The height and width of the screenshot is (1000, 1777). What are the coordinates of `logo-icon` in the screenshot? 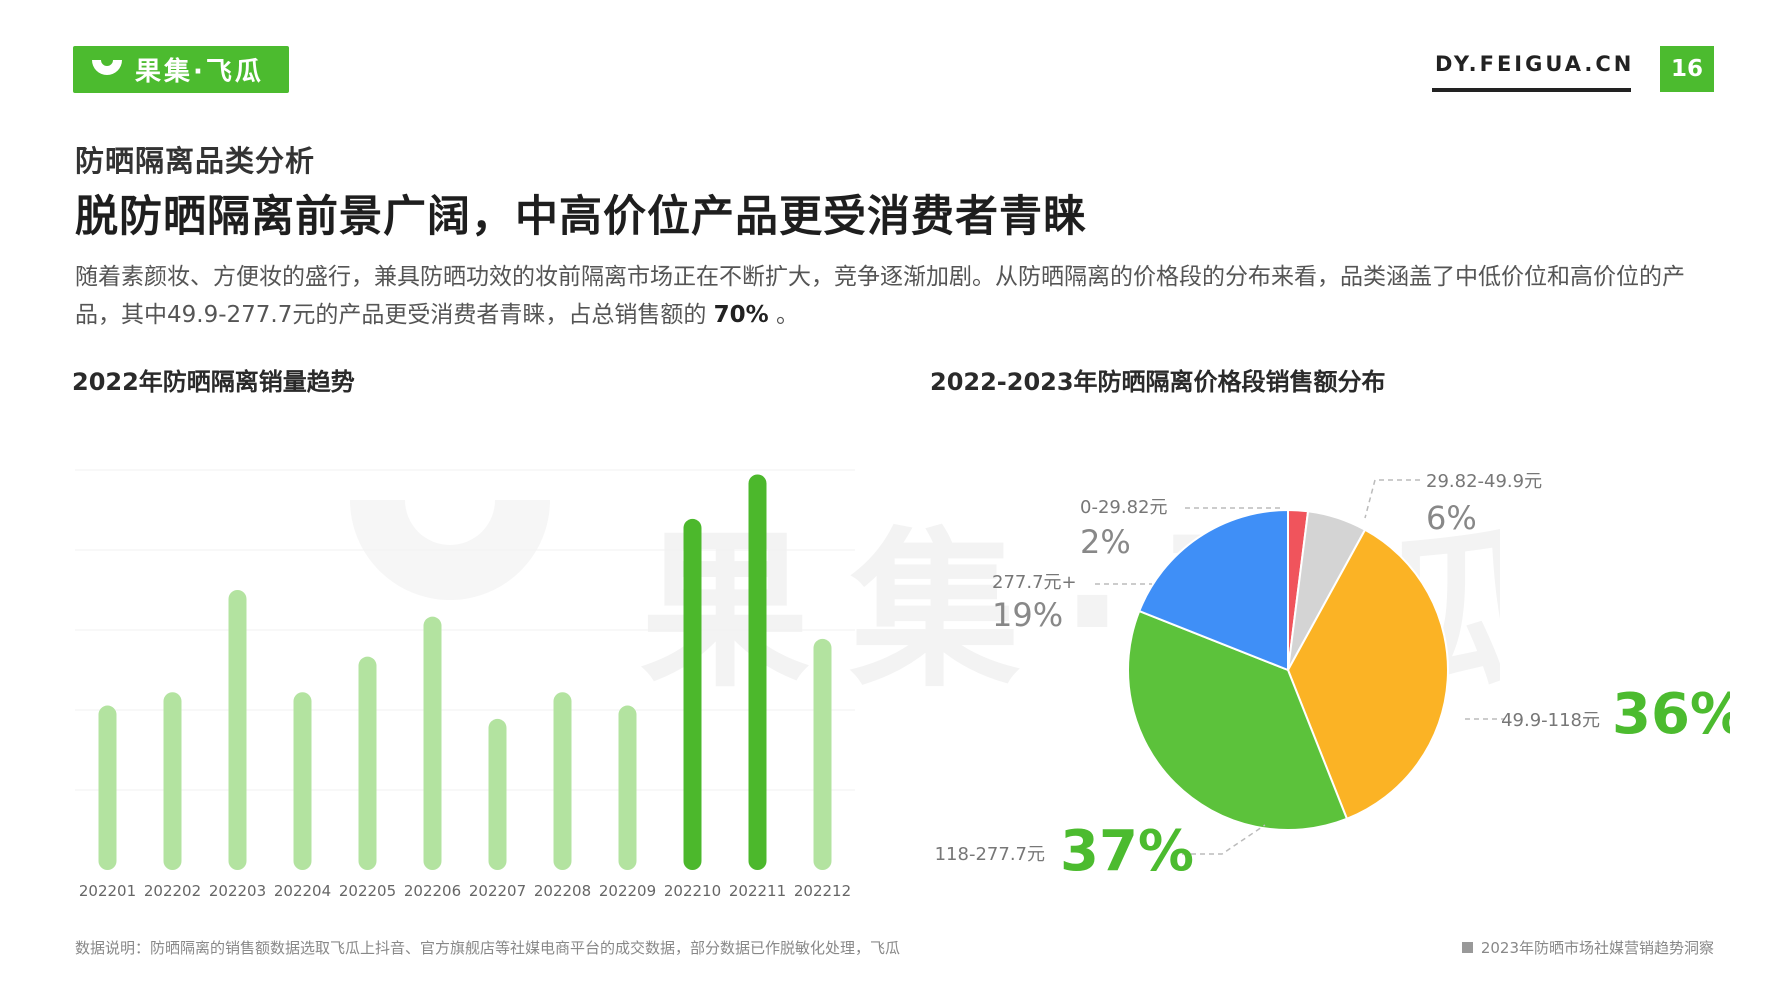 It's located at (107, 67).